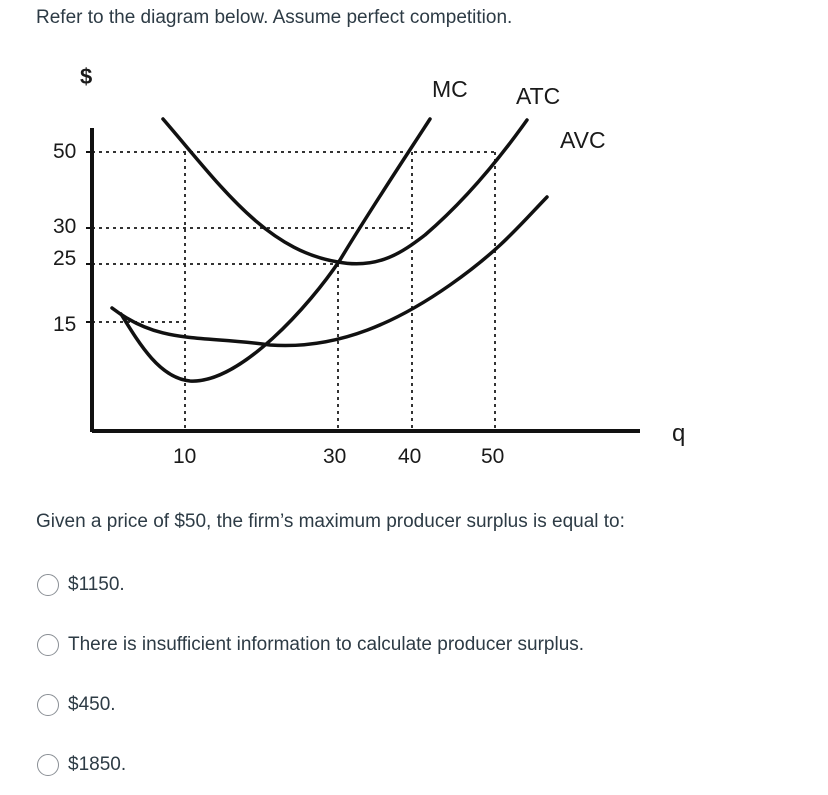 This screenshot has height=795, width=828. What do you see at coordinates (92, 704) in the screenshot?
I see `answer-option-label: $450.` at bounding box center [92, 704].